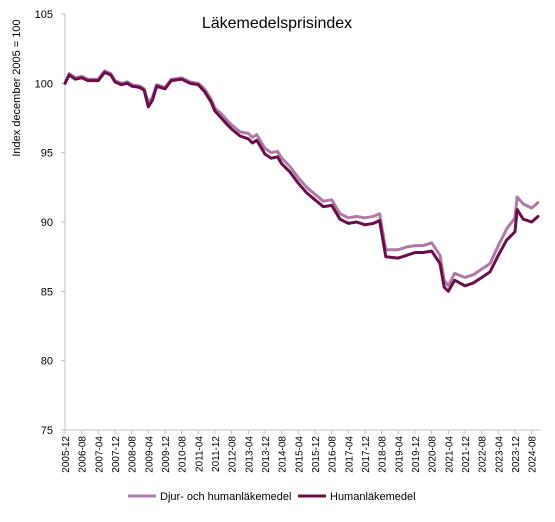 This screenshot has width=555, height=522. What do you see at coordinates (373, 497) in the screenshot?
I see `legend-label-2: Humanläkemedel` at bounding box center [373, 497].